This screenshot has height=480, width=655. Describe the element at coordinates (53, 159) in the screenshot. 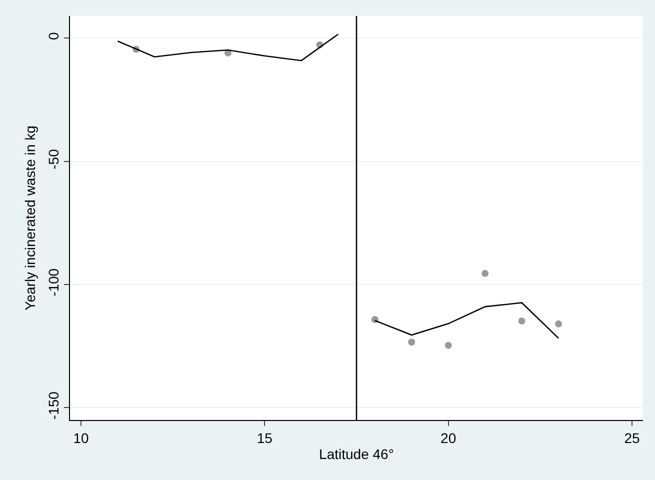

I see `y-tick-label: -50` at that location.